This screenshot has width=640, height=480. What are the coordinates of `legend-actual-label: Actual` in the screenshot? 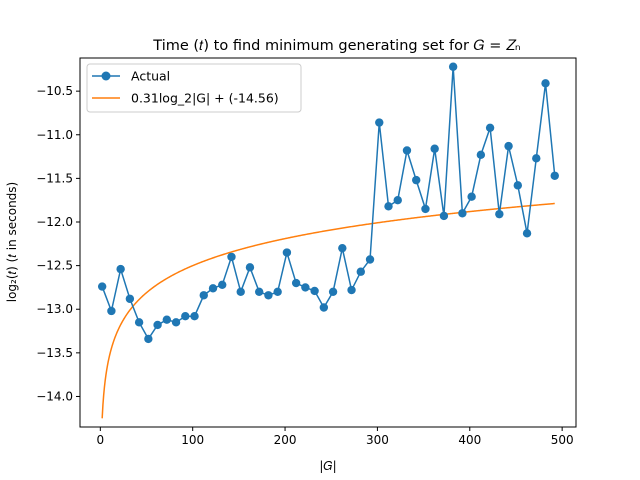 It's located at (150, 76).